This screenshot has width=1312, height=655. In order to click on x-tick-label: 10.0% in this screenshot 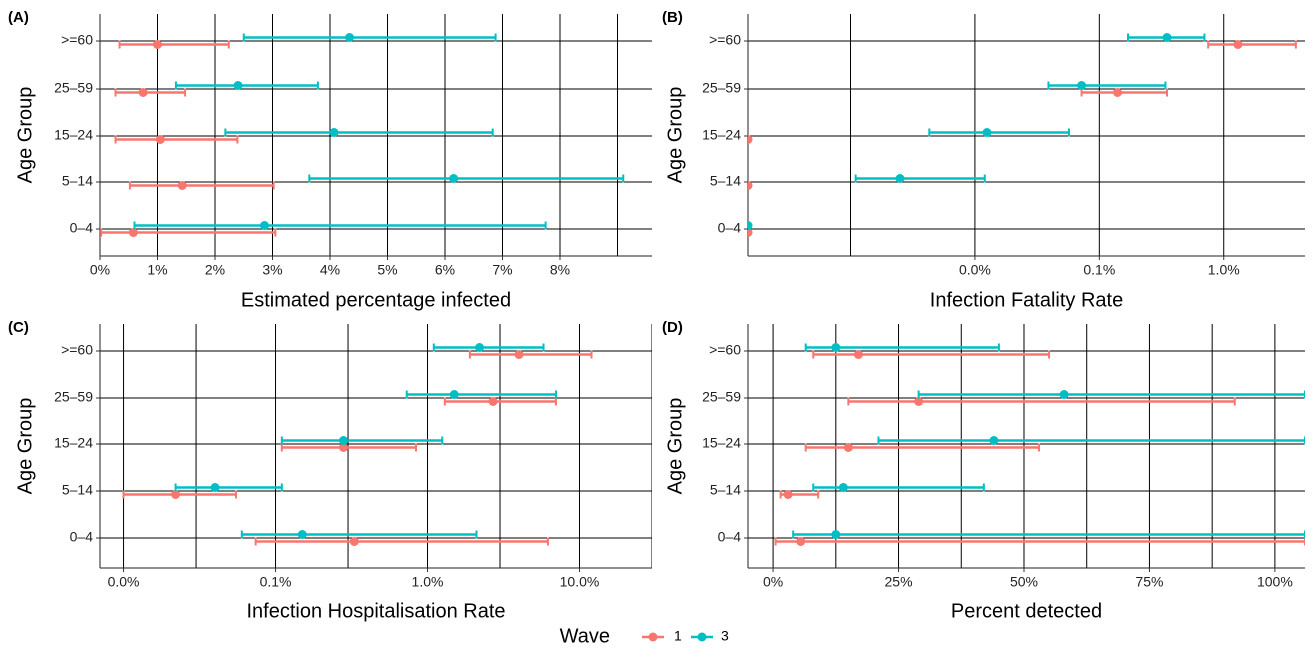, I will do `click(580, 582)`.